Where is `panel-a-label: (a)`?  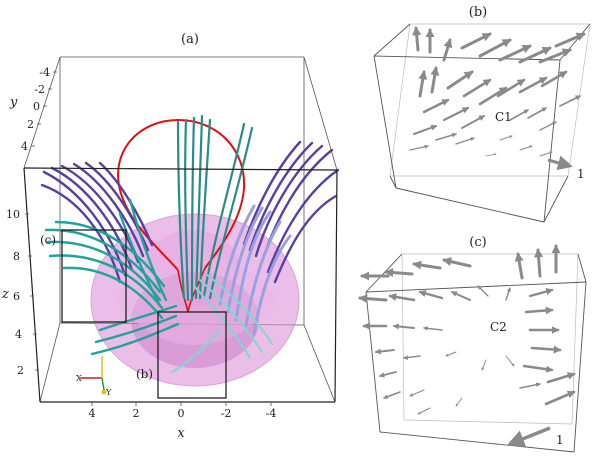
panel-a-label: (a) is located at coordinates (190, 39).